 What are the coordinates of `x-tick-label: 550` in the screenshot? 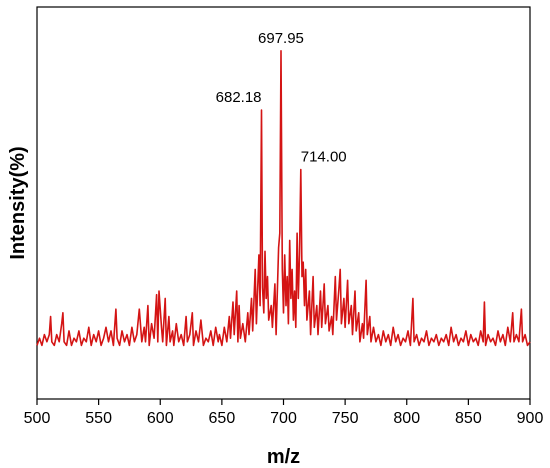 It's located at (98, 418).